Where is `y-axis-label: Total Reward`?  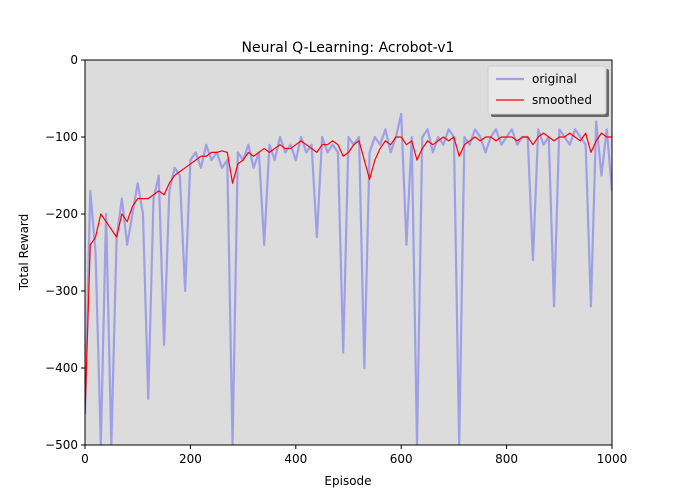
y-axis-label: Total Reward is located at coordinates (24, 253).